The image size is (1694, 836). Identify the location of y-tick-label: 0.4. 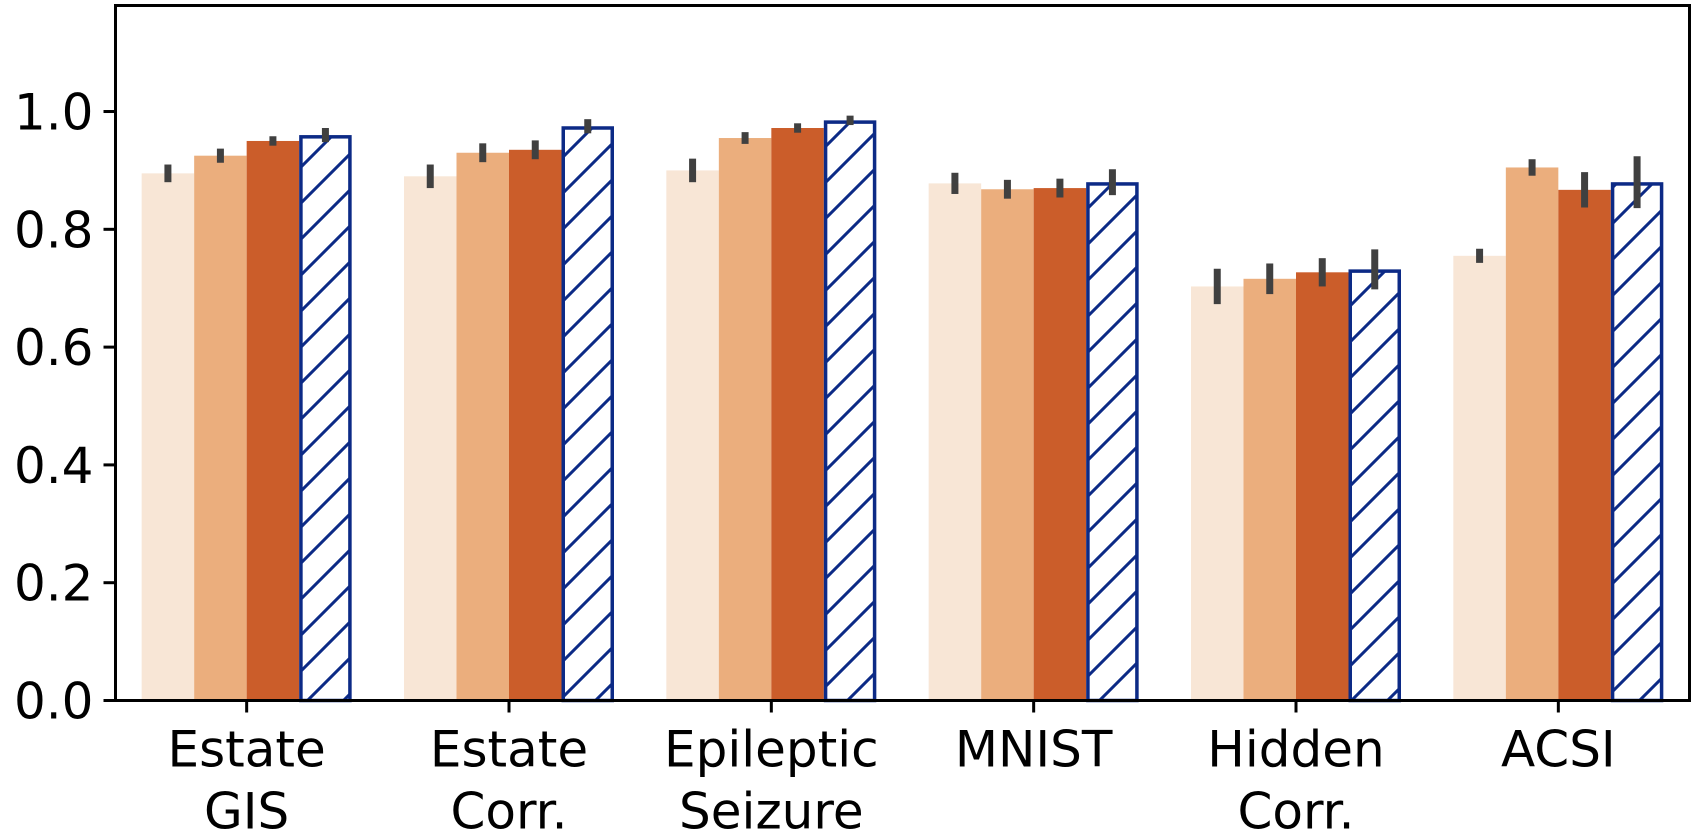
(54, 466).